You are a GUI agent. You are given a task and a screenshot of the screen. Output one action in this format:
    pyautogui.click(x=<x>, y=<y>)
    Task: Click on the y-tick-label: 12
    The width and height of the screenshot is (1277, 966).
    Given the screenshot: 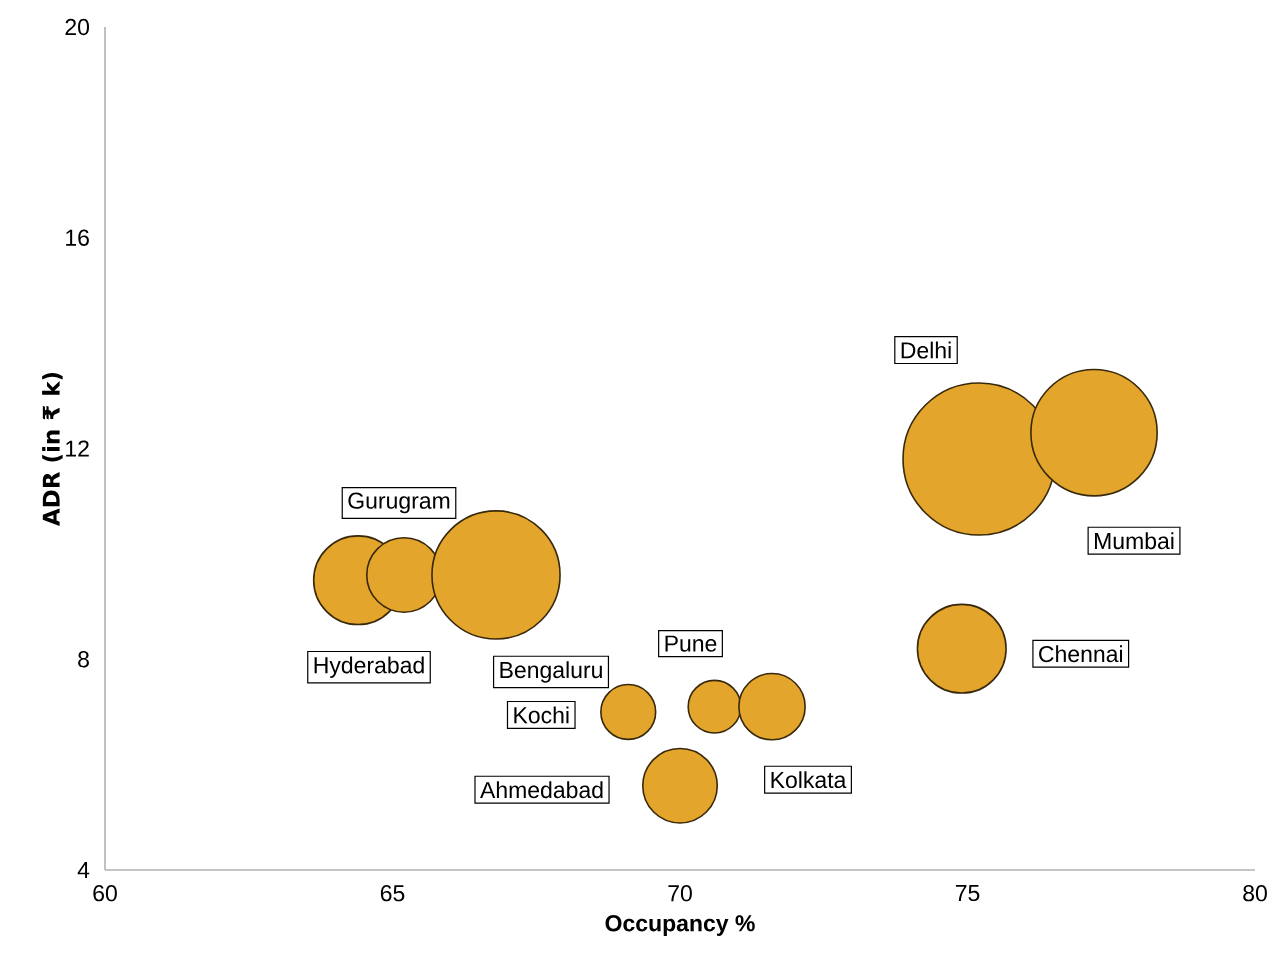 What is the action you would take?
    pyautogui.click(x=77, y=448)
    